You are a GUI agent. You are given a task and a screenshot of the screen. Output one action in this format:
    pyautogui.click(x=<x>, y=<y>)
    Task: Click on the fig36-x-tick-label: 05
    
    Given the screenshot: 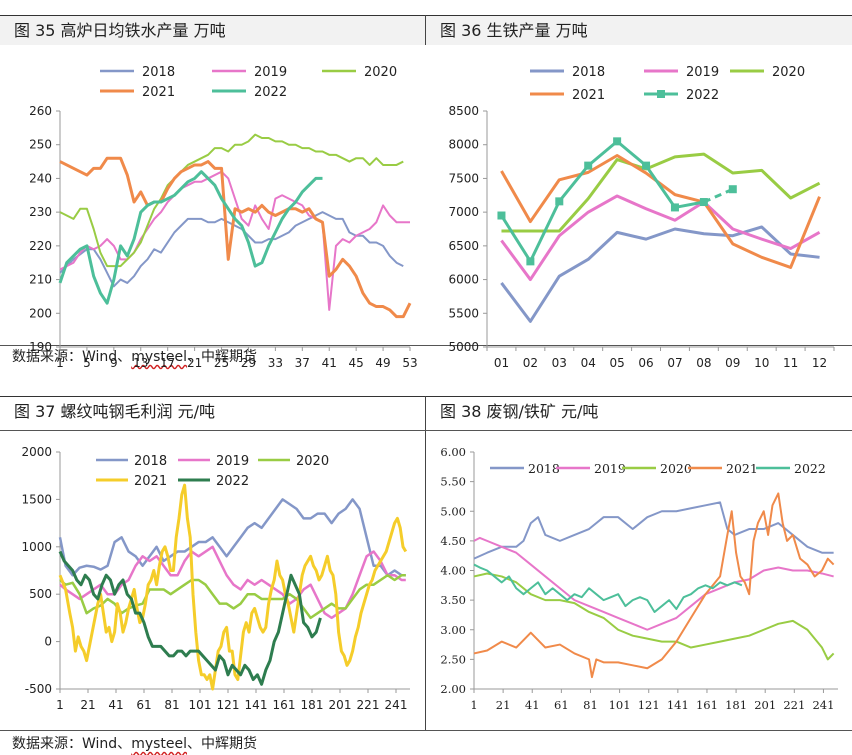 What is the action you would take?
    pyautogui.click(x=616, y=363)
    